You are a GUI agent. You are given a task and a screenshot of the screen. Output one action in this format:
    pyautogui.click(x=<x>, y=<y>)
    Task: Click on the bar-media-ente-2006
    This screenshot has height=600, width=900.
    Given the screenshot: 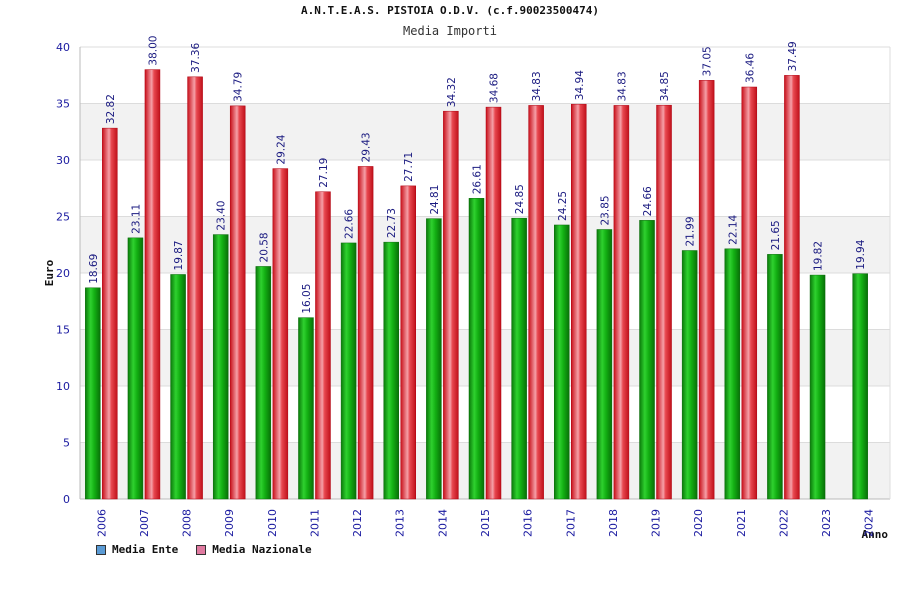 What is the action you would take?
    pyautogui.click(x=93, y=393)
    